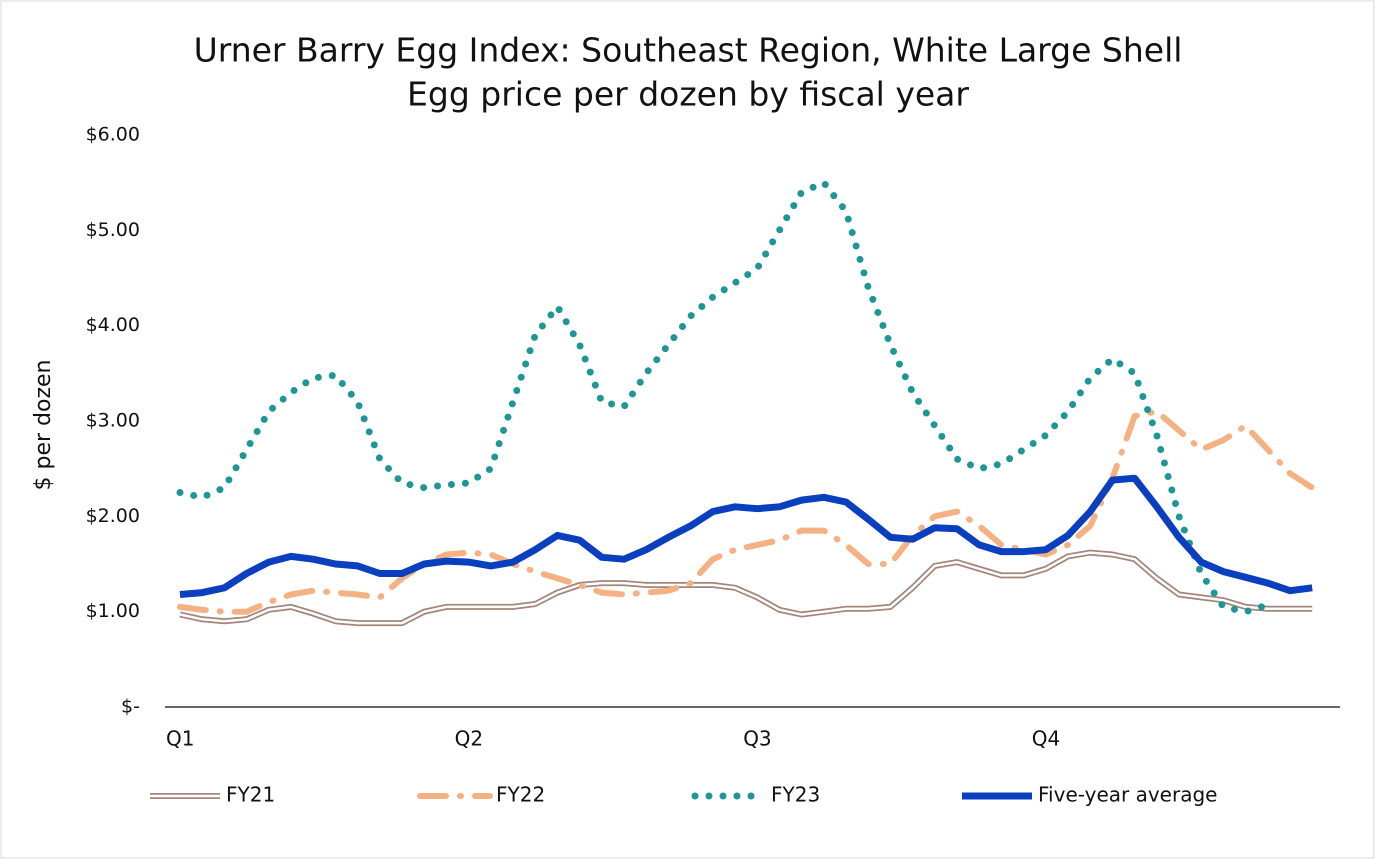 This screenshot has height=859, width=1375. What do you see at coordinates (250, 795) in the screenshot?
I see `legend-label: FY21` at bounding box center [250, 795].